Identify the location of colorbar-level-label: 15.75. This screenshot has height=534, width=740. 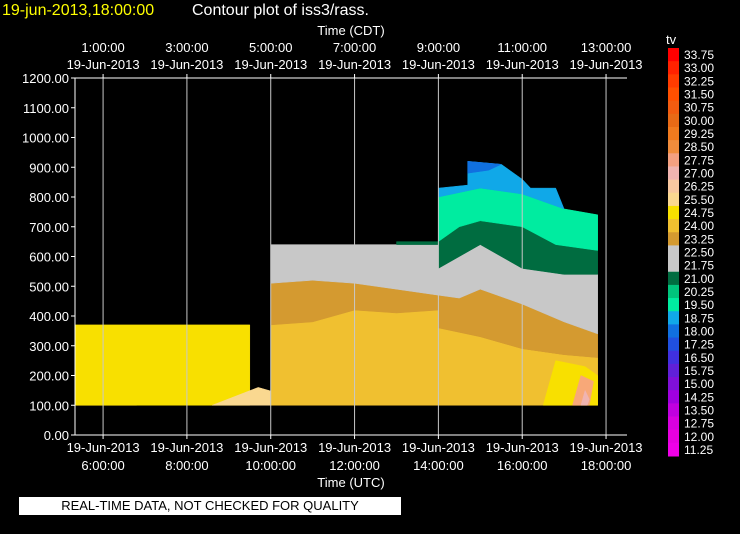
(699, 371).